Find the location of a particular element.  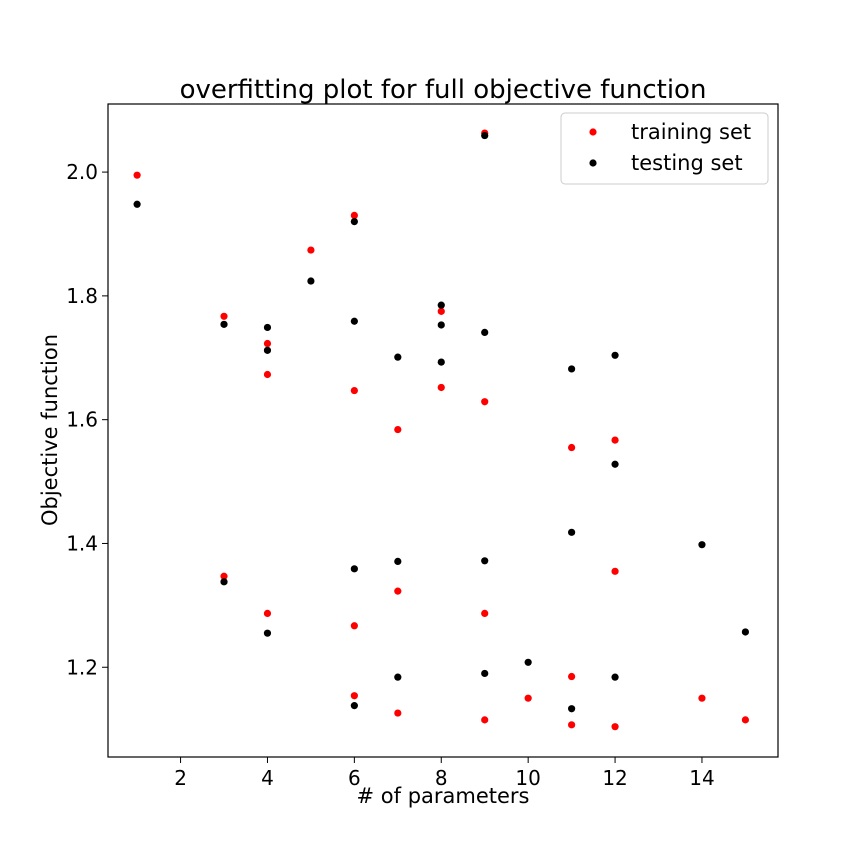

x-tick-label: 6 is located at coordinates (354, 778).